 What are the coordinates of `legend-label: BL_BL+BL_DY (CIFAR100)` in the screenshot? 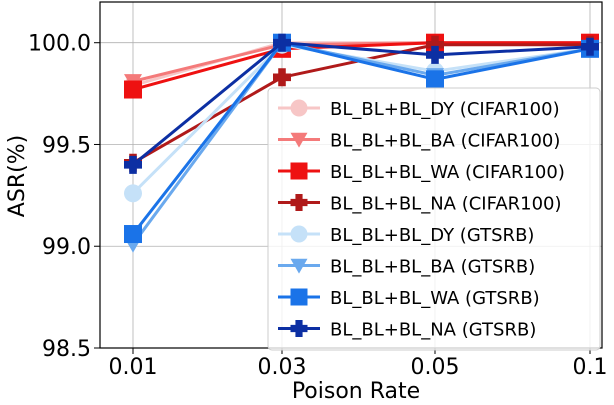 It's located at (445, 109).